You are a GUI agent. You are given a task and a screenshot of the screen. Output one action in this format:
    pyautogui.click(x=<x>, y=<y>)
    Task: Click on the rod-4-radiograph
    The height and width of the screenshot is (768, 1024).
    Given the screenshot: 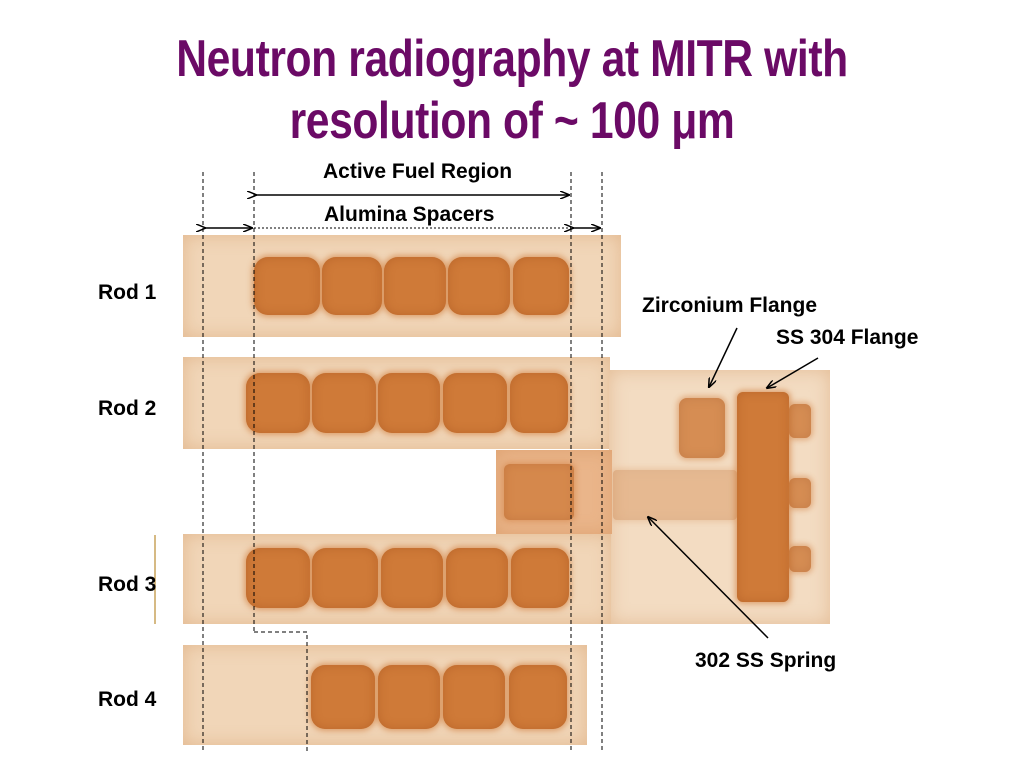 What is the action you would take?
    pyautogui.click(x=385, y=695)
    